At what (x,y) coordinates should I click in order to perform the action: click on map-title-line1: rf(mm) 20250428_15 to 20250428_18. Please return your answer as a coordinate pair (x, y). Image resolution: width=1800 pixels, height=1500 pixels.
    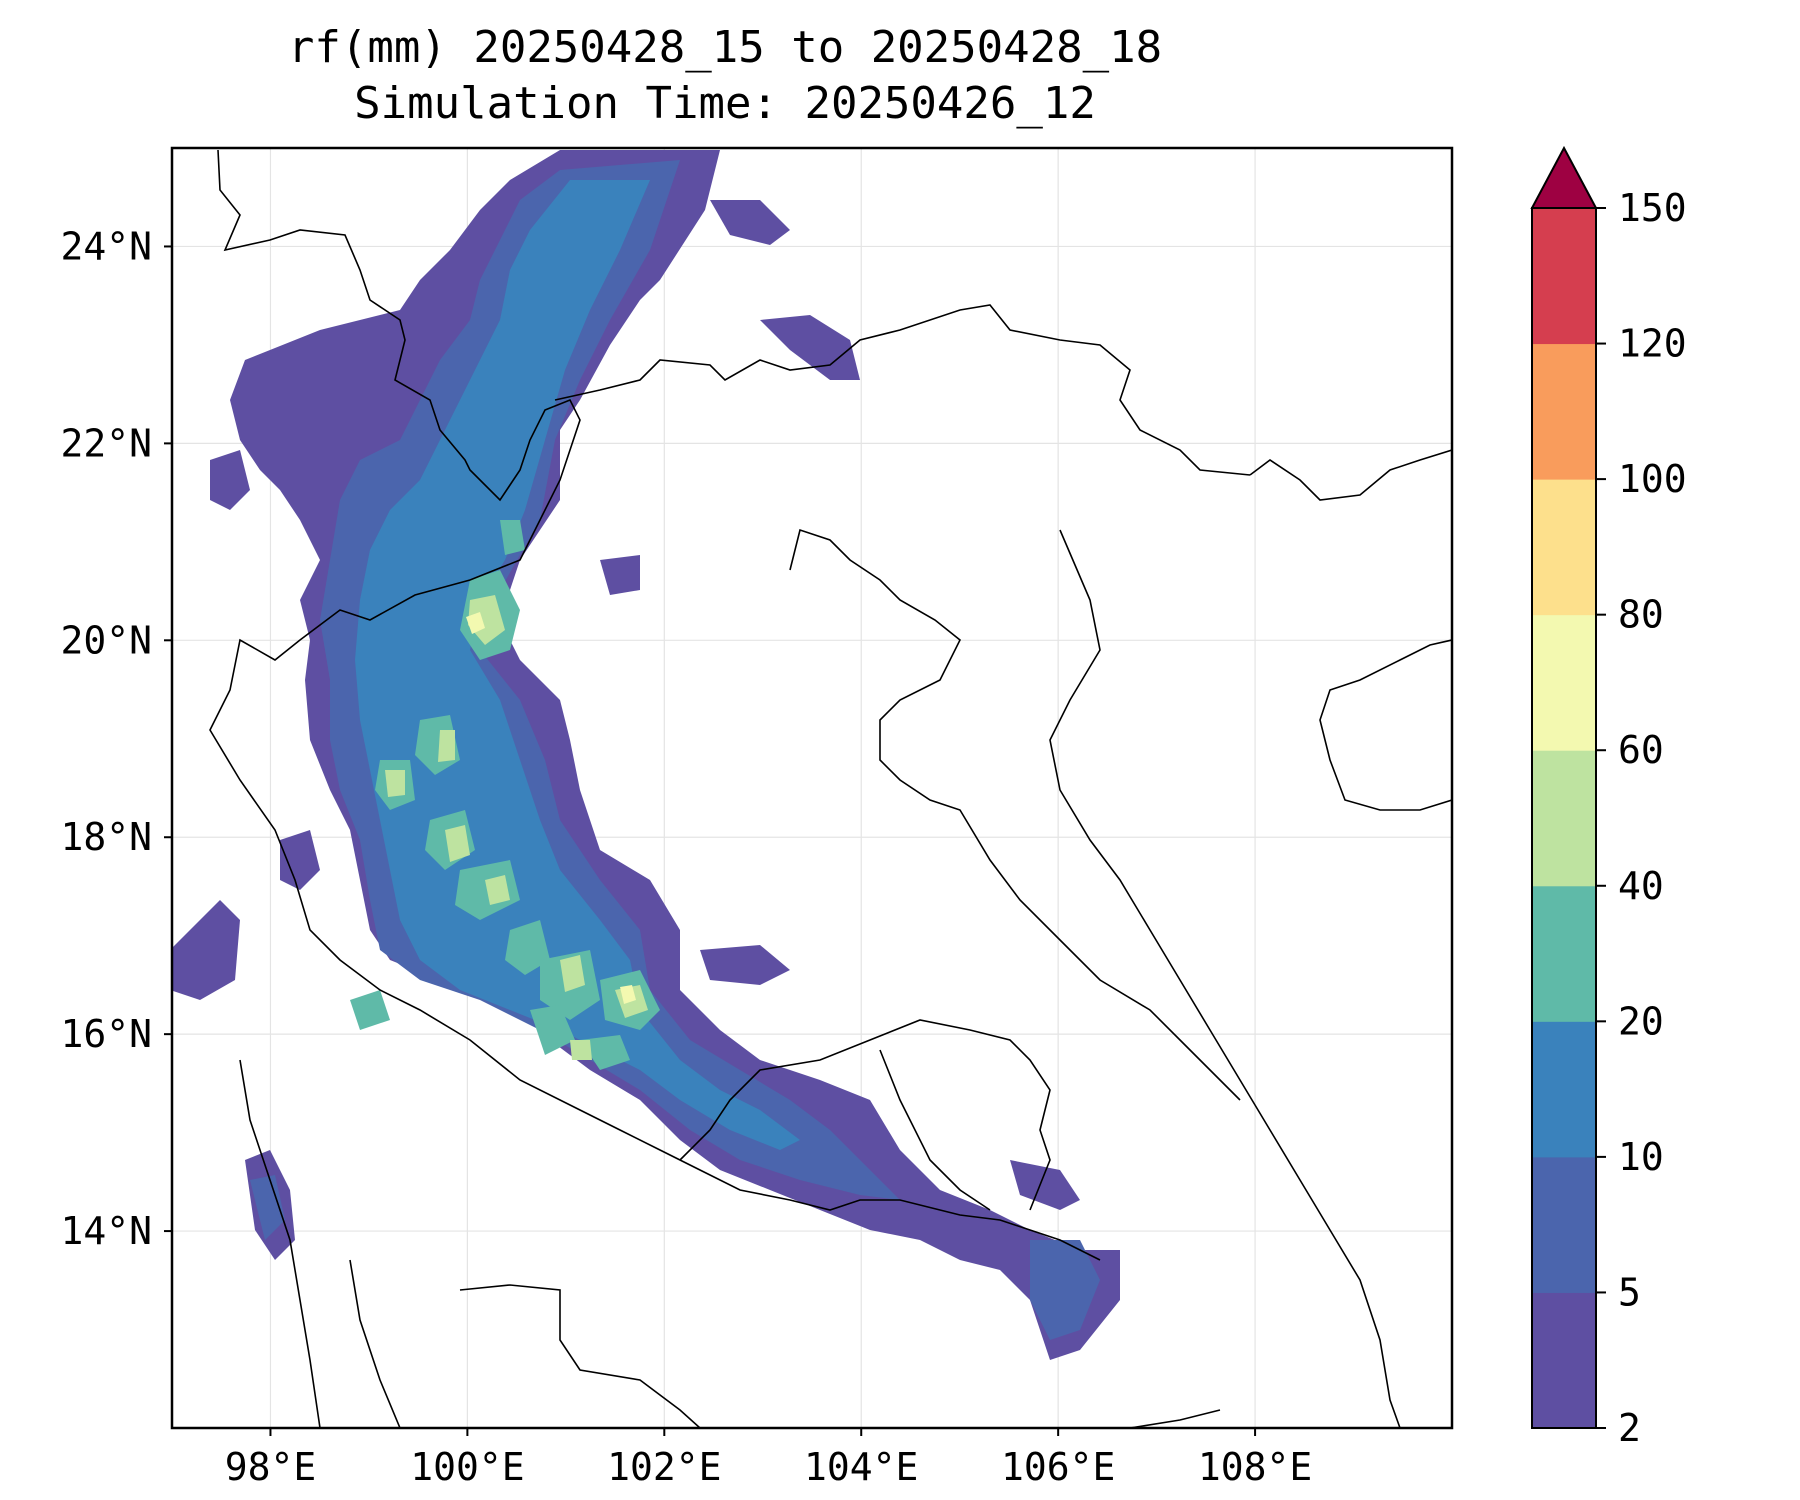
    Looking at the image, I should click on (725, 47).